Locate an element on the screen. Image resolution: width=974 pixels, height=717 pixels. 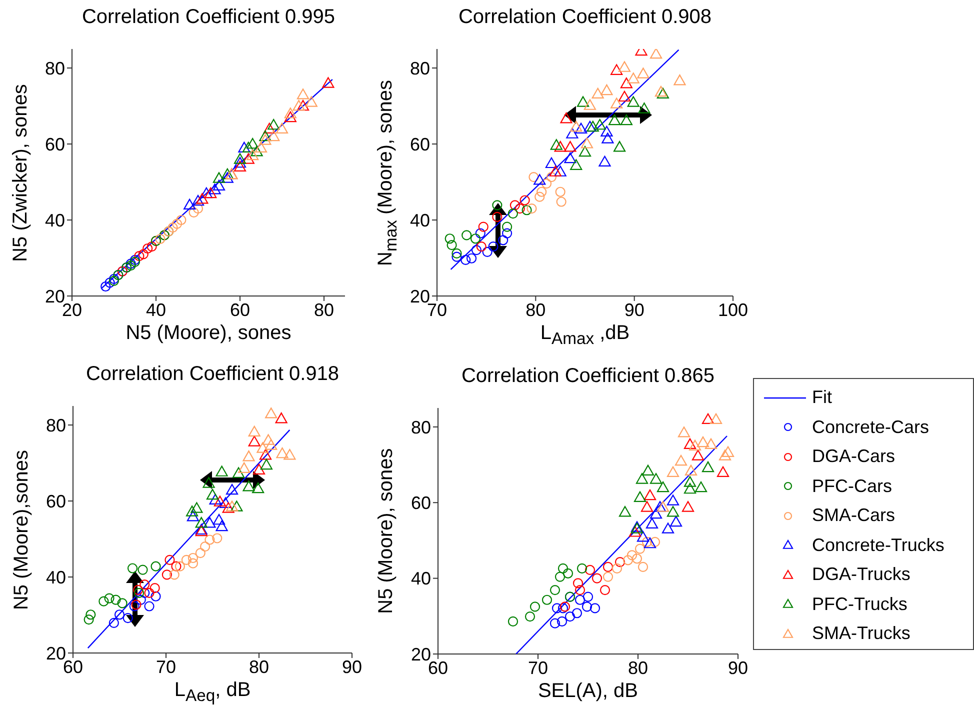
legend-label: SMA-Cars is located at coordinates (854, 515).